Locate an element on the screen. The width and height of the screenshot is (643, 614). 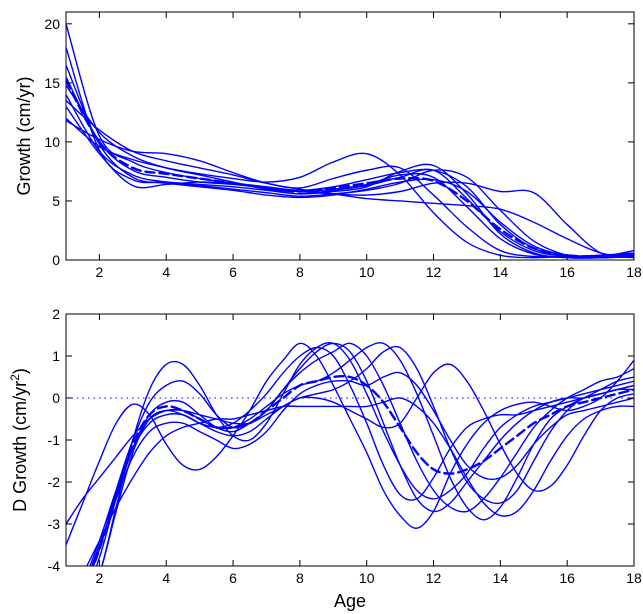
top-x-tick-label: 4 is located at coordinates (166, 272).